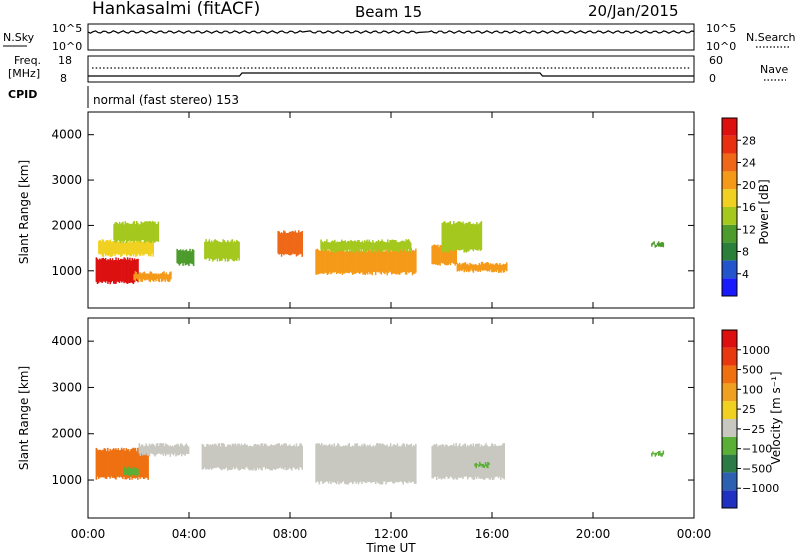  I want to click on power-colorbar-tick-4: 12, so click(749, 229).